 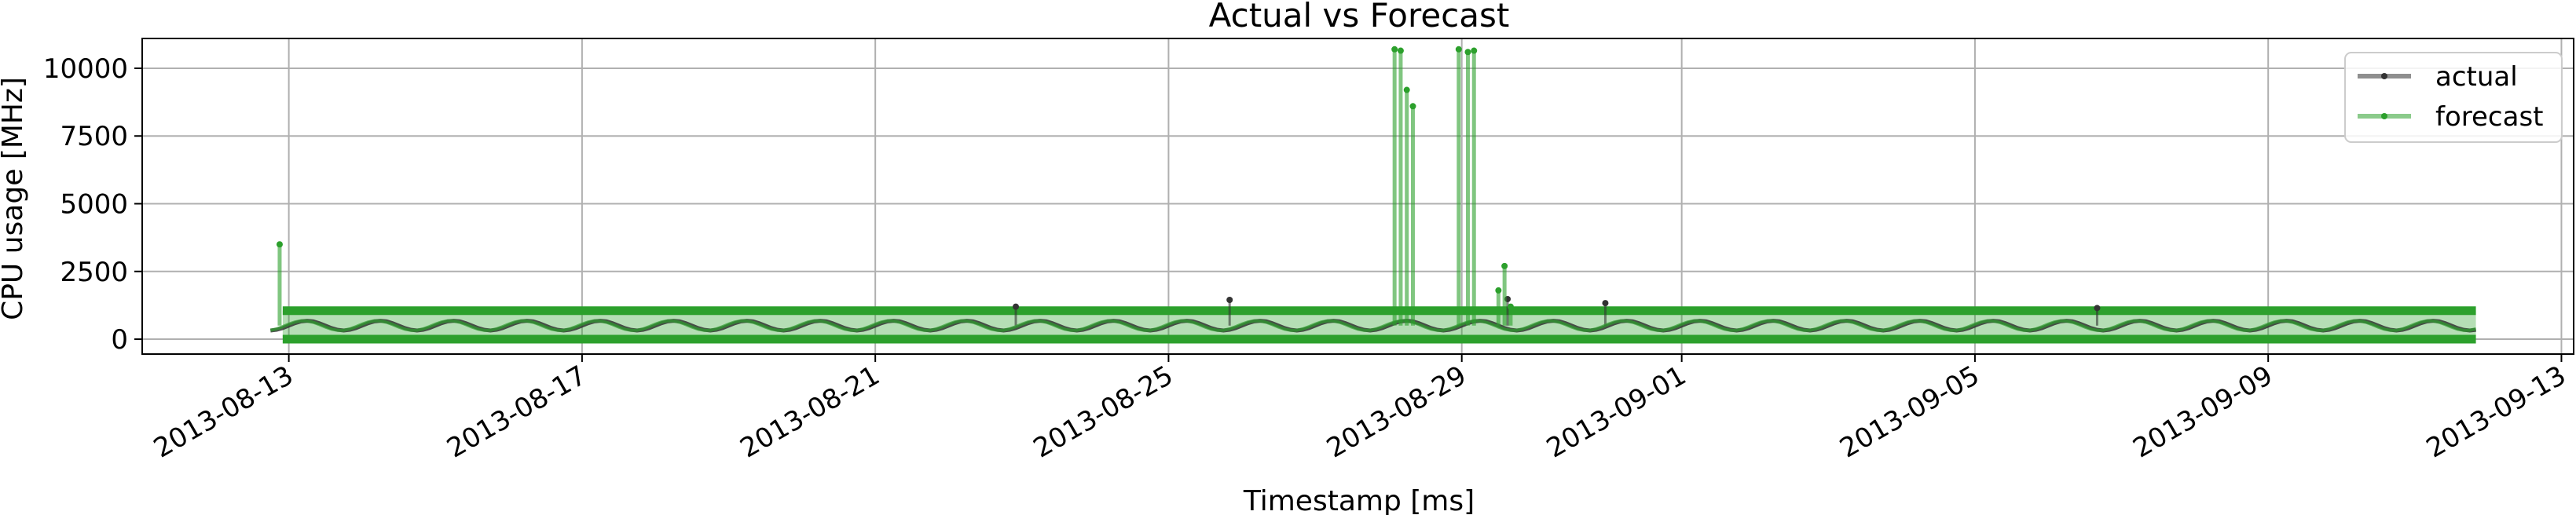 What do you see at coordinates (1373, 325) in the screenshot?
I see `series-line-forecast` at bounding box center [1373, 325].